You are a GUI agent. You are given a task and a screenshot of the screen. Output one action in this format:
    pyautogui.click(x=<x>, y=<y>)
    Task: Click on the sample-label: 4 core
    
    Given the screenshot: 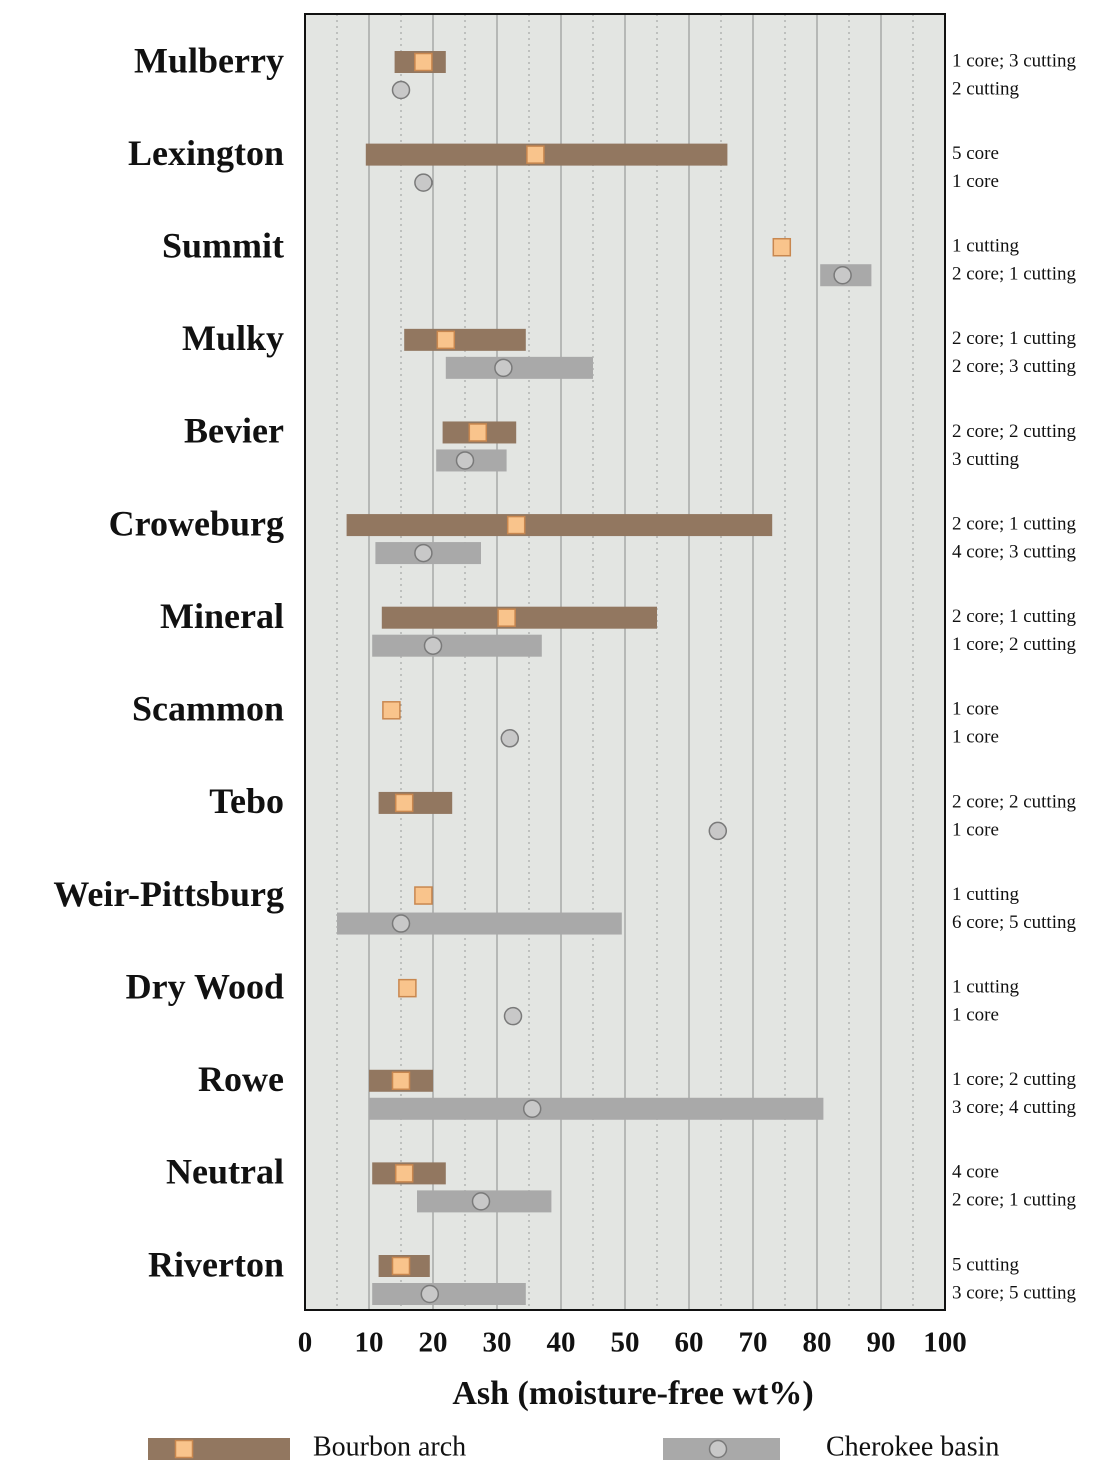 What is the action you would take?
    pyautogui.click(x=975, y=1172)
    